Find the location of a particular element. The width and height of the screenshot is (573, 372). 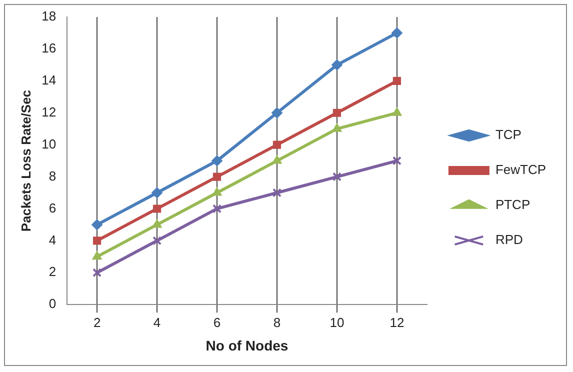

y-tick-label: 8 is located at coordinates (52, 176).